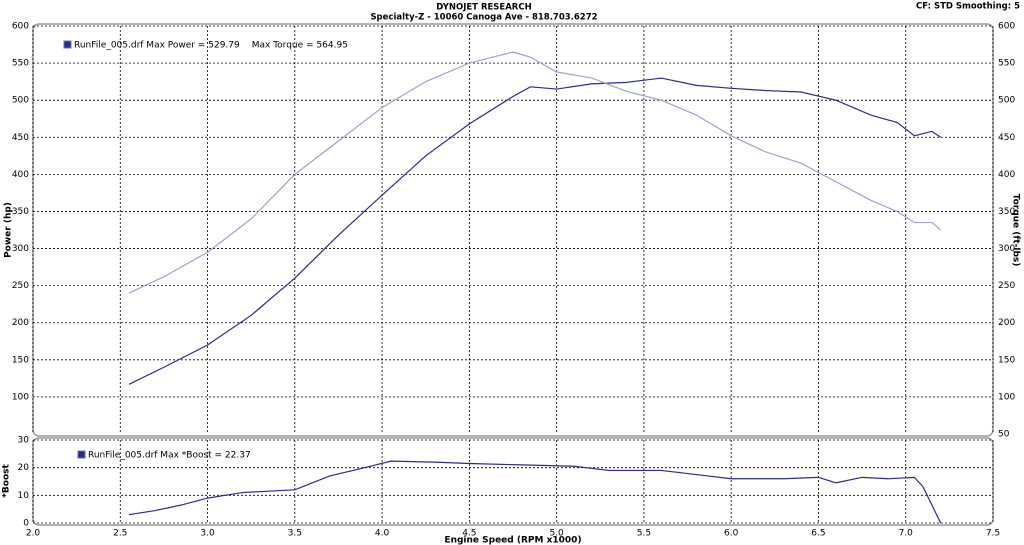 This screenshot has width=1024, height=545. Describe the element at coordinates (24, 496) in the screenshot. I see `y-tick-label: 10` at that location.